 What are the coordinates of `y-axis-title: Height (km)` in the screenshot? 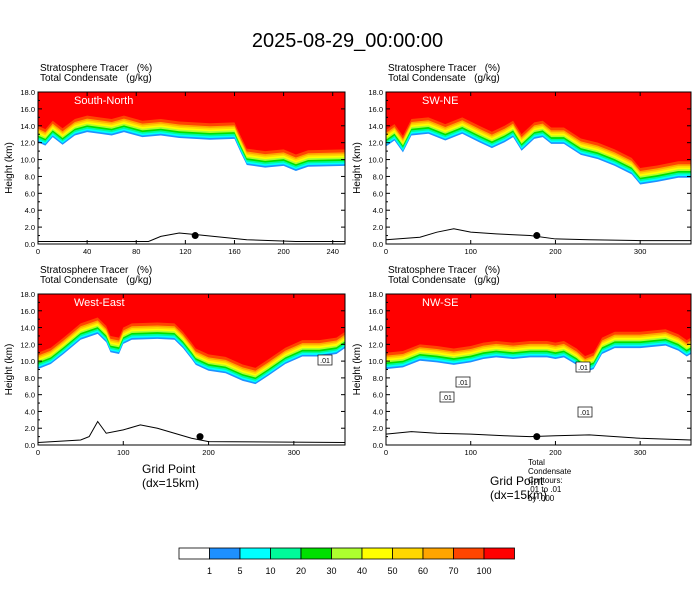 It's located at (9, 168).